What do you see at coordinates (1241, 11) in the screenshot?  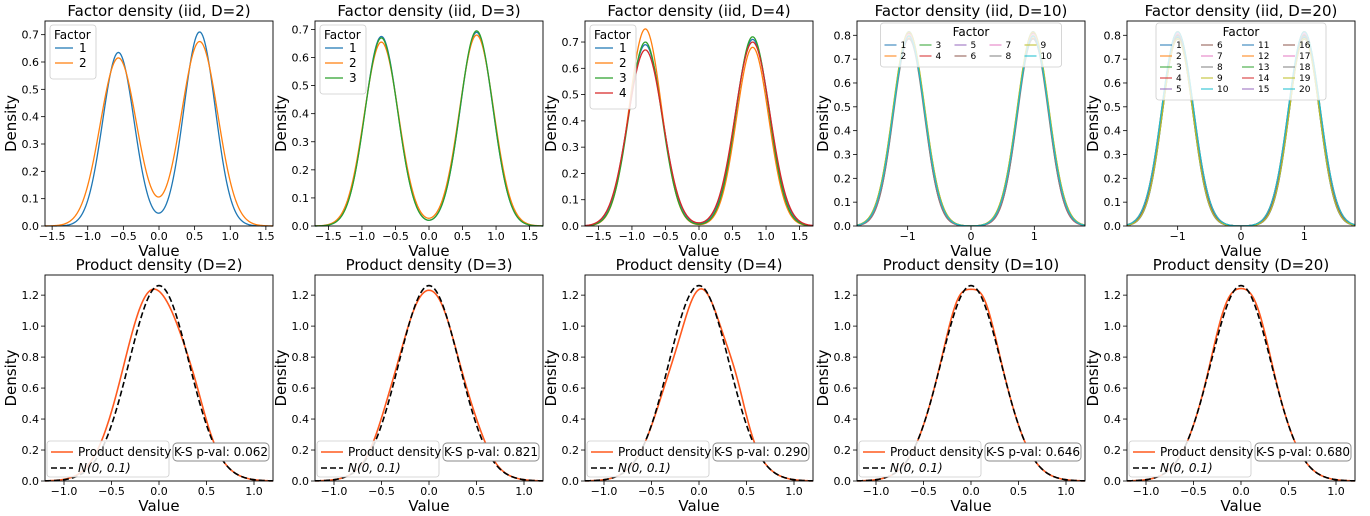 I see `chart-title: Factor density (iid, D=20)` at bounding box center [1241, 11].